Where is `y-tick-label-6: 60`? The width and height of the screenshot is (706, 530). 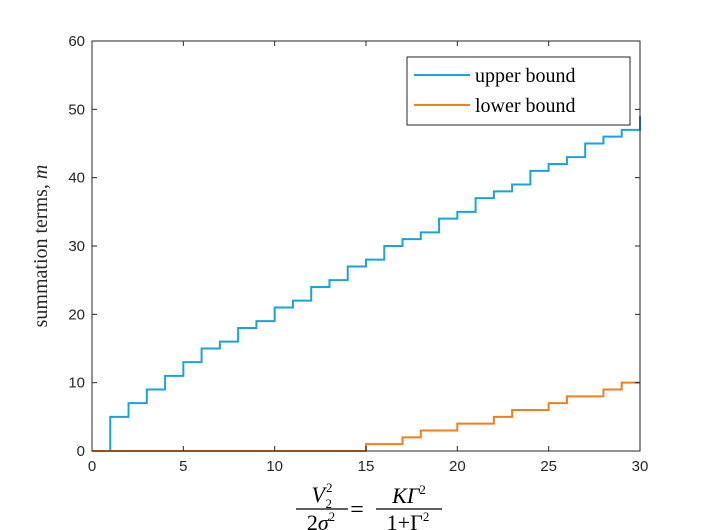
y-tick-label-6: 60 is located at coordinates (76, 41).